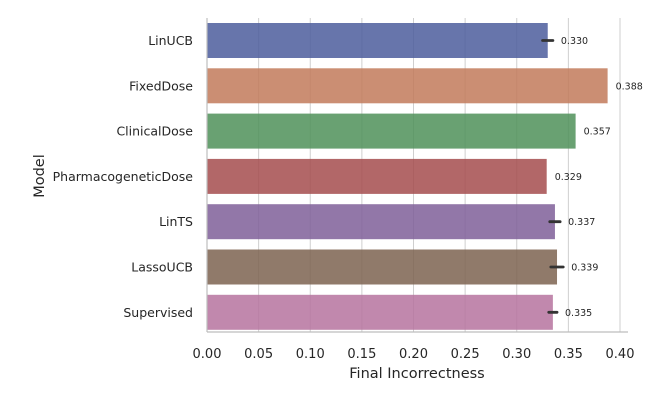  Describe the element at coordinates (584, 268) in the screenshot. I see `value-label: 0.339` at that location.